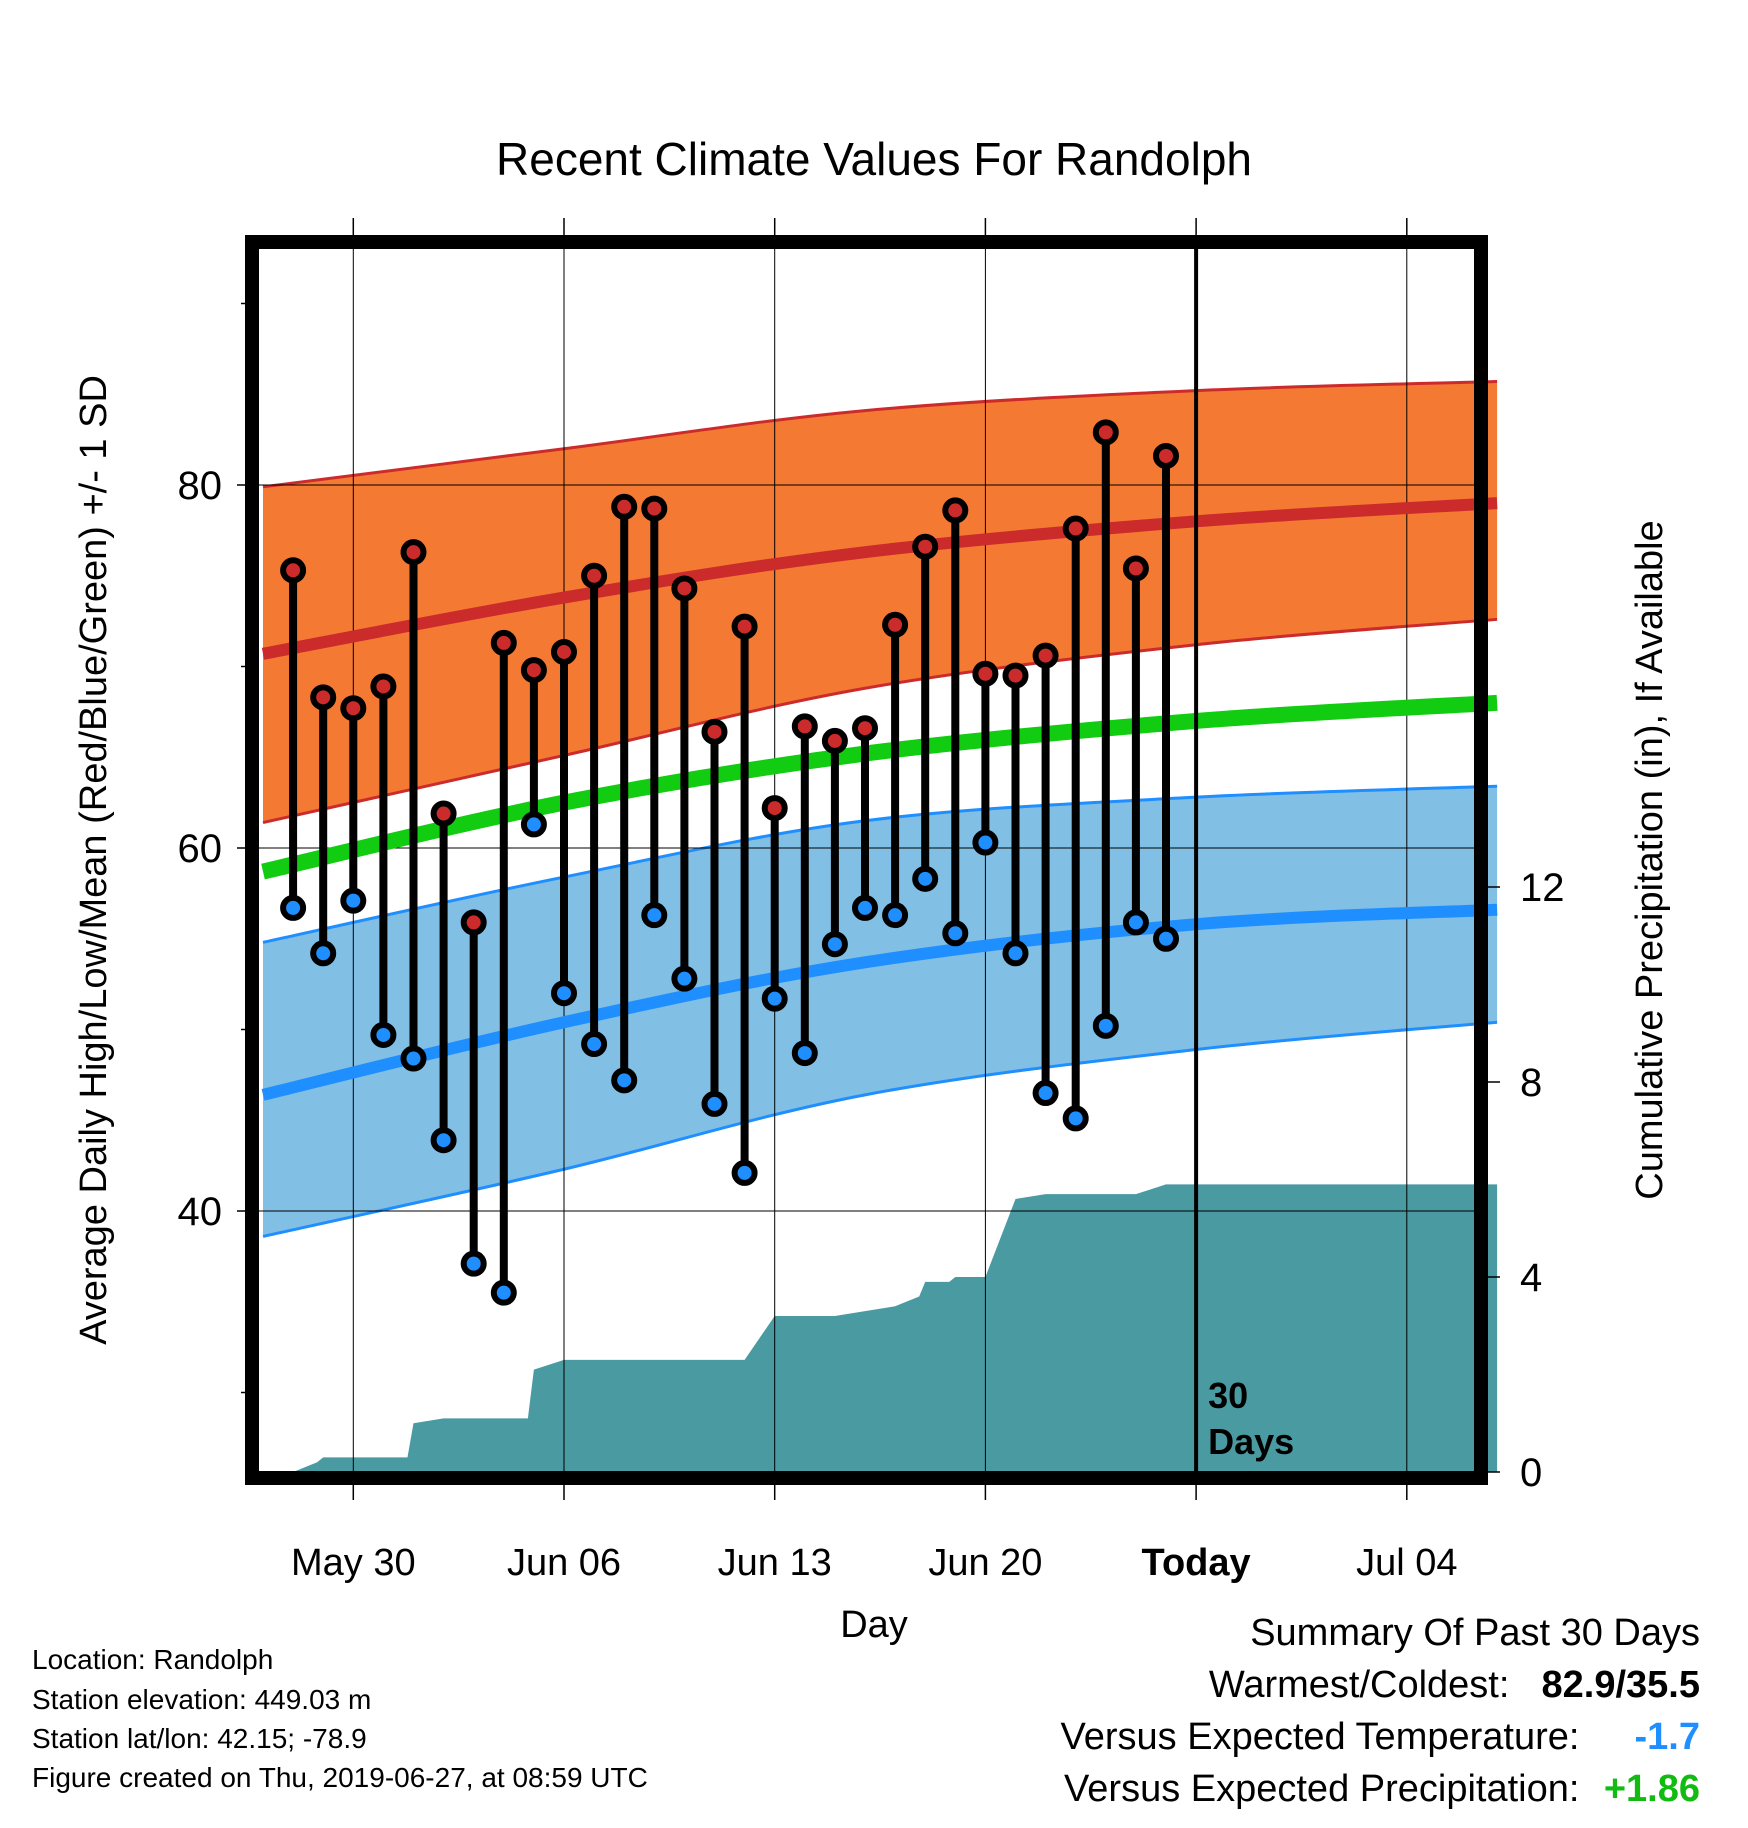 This screenshot has height=1828, width=1748. What do you see at coordinates (880, 434) in the screenshot?
I see `high-sd-band-upper-edge` at bounding box center [880, 434].